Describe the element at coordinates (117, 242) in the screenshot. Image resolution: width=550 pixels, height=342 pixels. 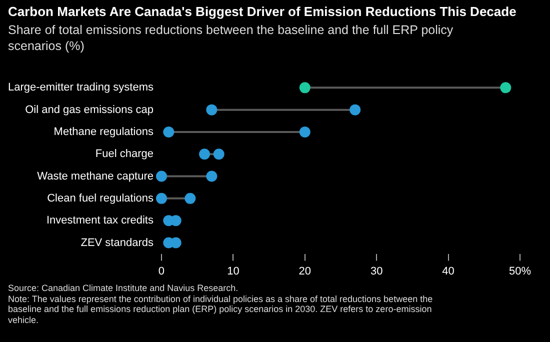
I see `y-tick-label: ZEV standards` at that location.